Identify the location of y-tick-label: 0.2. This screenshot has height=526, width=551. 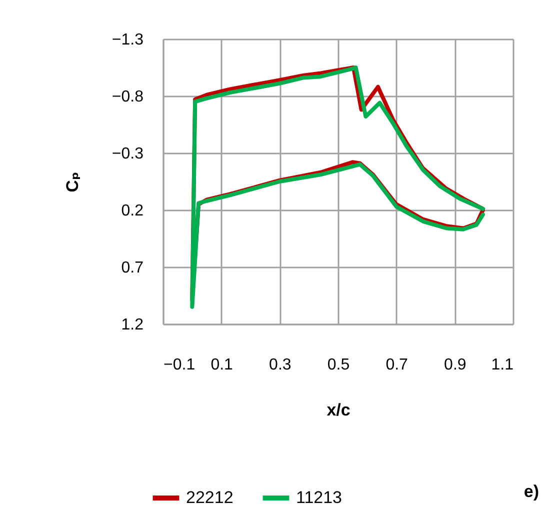
(132, 211).